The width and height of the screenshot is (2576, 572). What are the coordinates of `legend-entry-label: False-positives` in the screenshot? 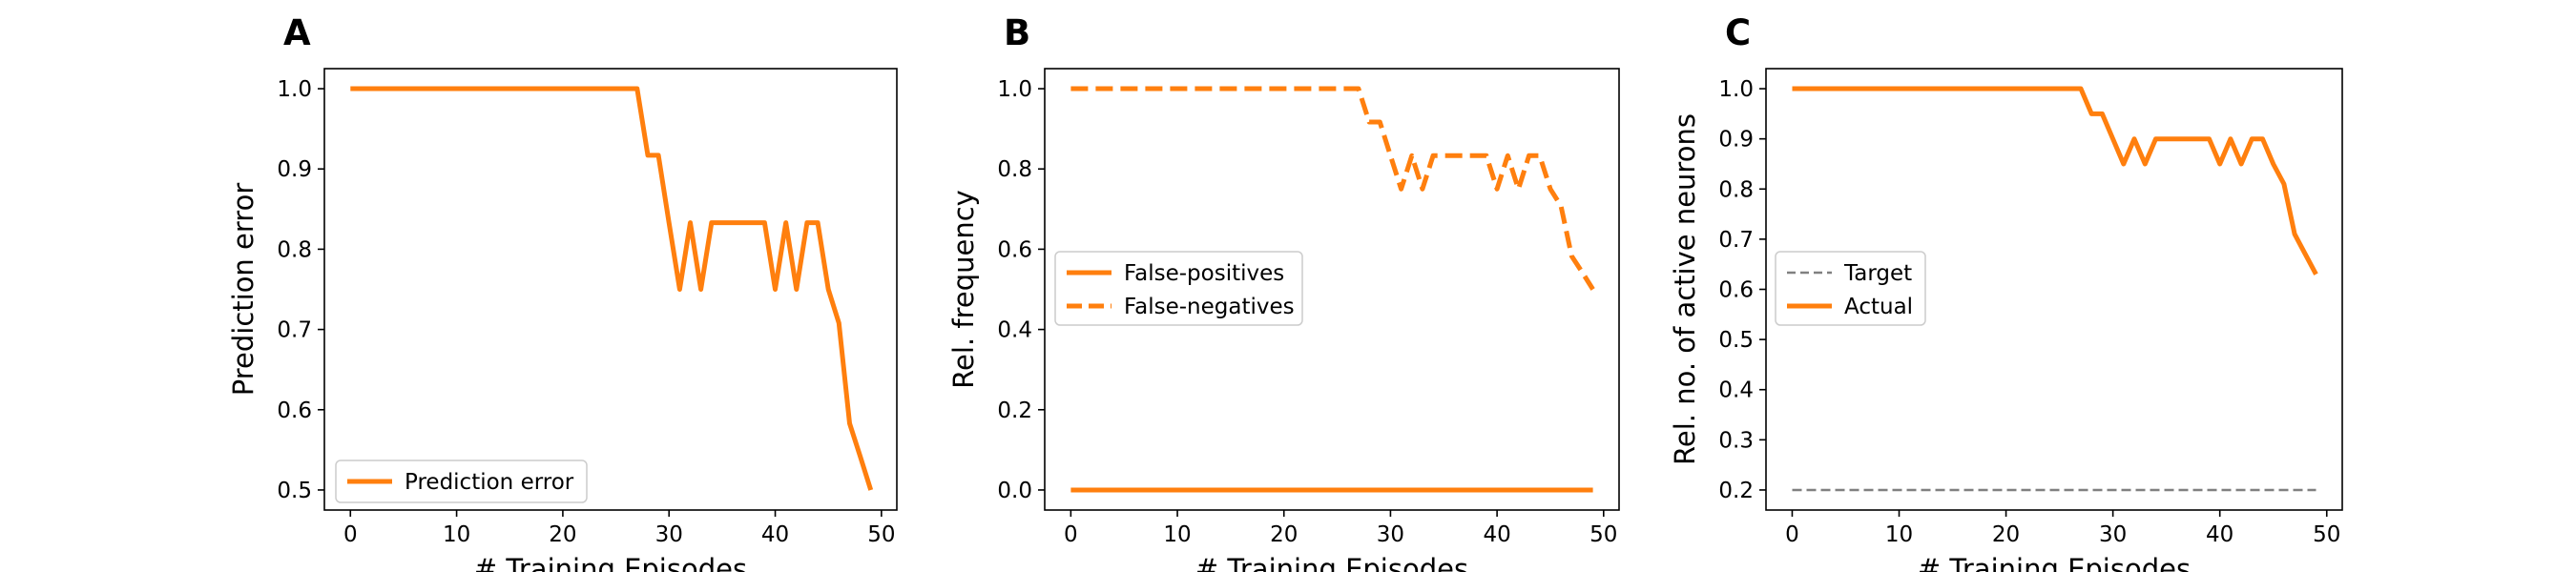 It's located at (1204, 273).